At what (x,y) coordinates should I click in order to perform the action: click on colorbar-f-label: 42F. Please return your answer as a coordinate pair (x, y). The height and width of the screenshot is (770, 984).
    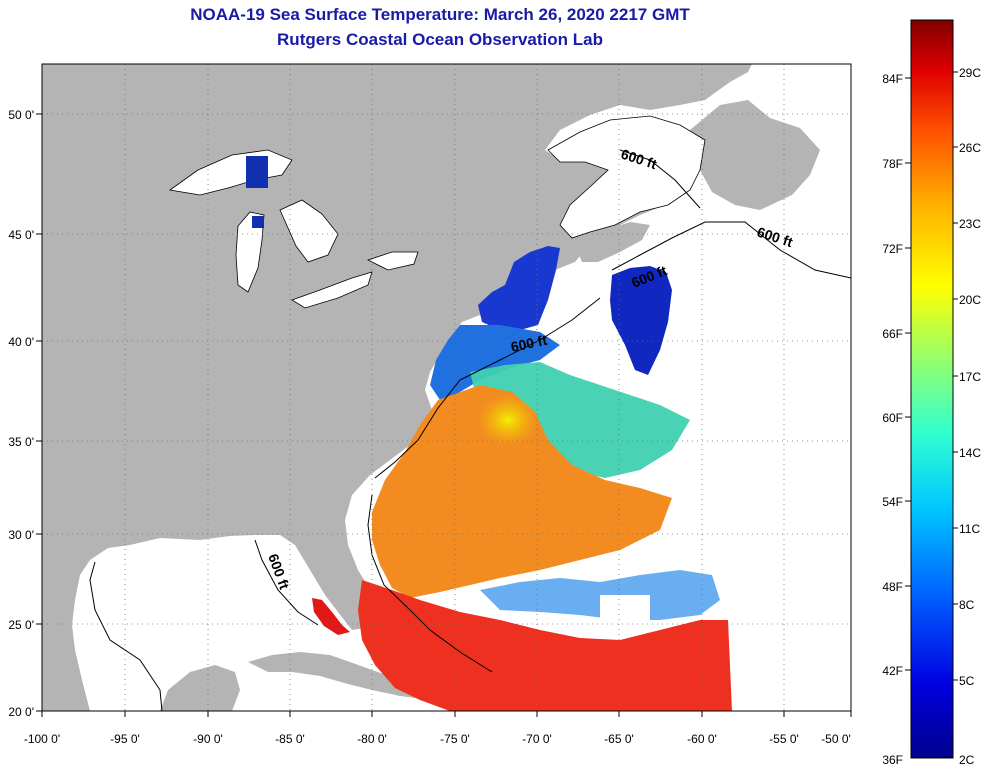
    Looking at the image, I should click on (892, 671).